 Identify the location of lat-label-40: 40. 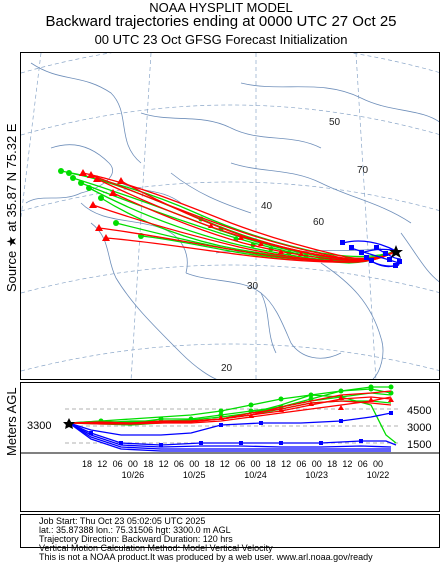
(267, 206).